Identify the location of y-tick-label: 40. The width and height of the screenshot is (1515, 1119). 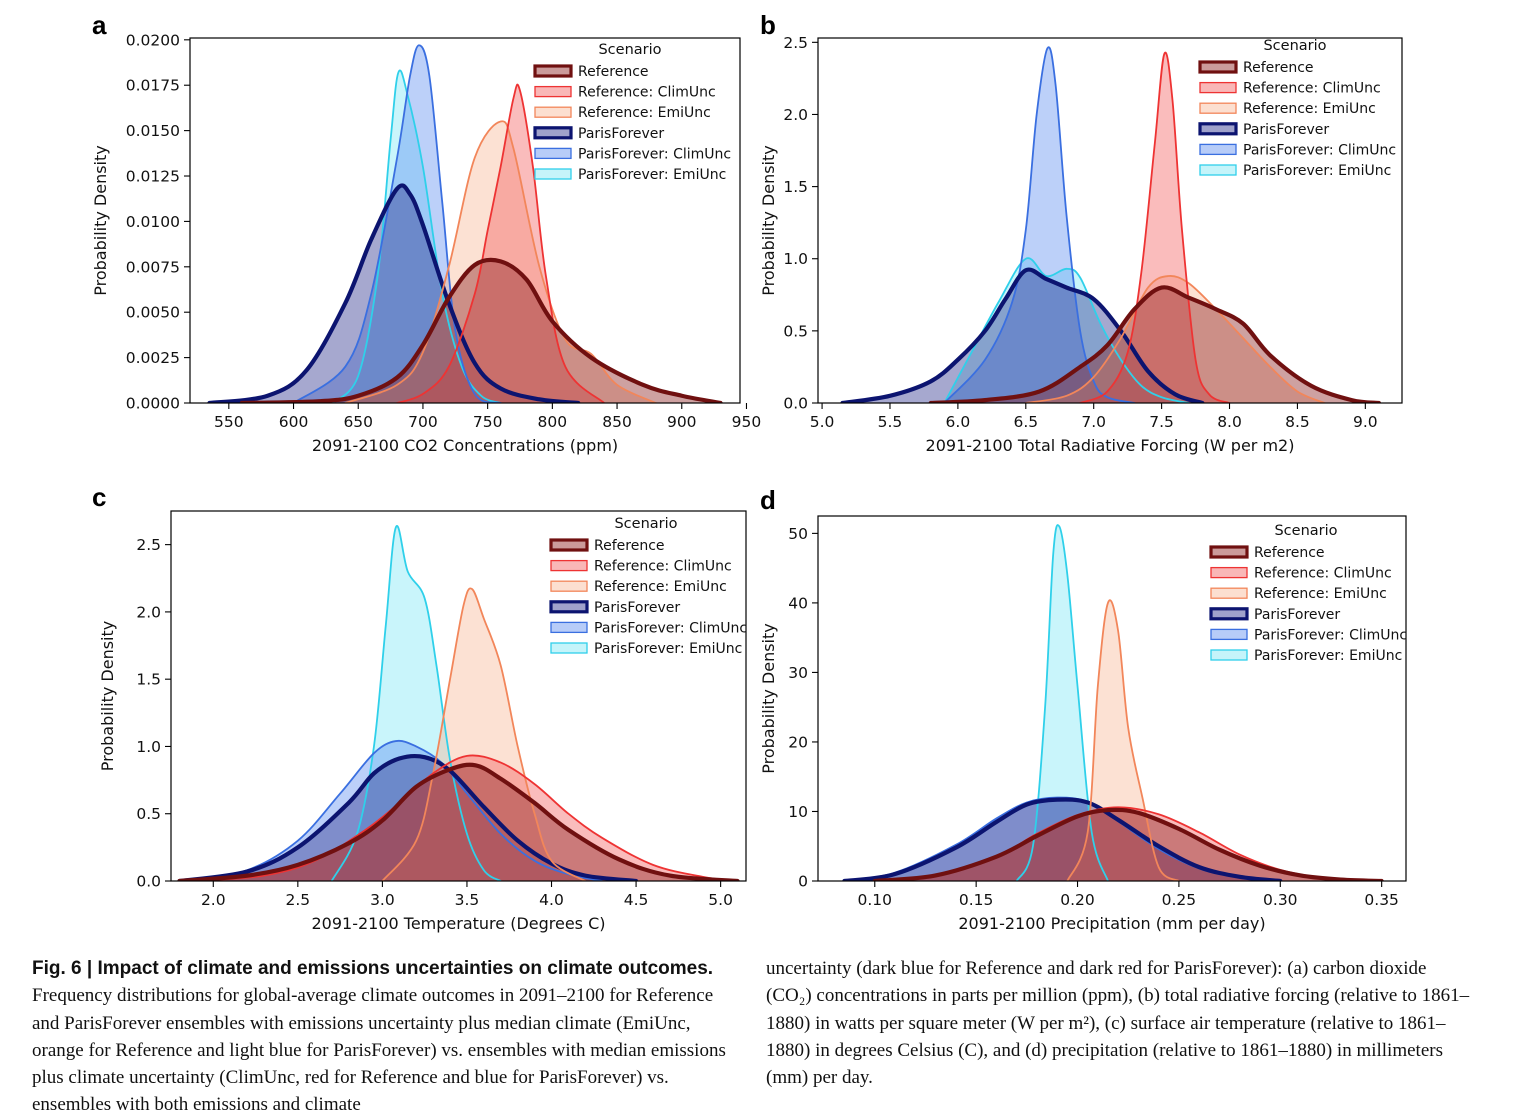
(798, 603).